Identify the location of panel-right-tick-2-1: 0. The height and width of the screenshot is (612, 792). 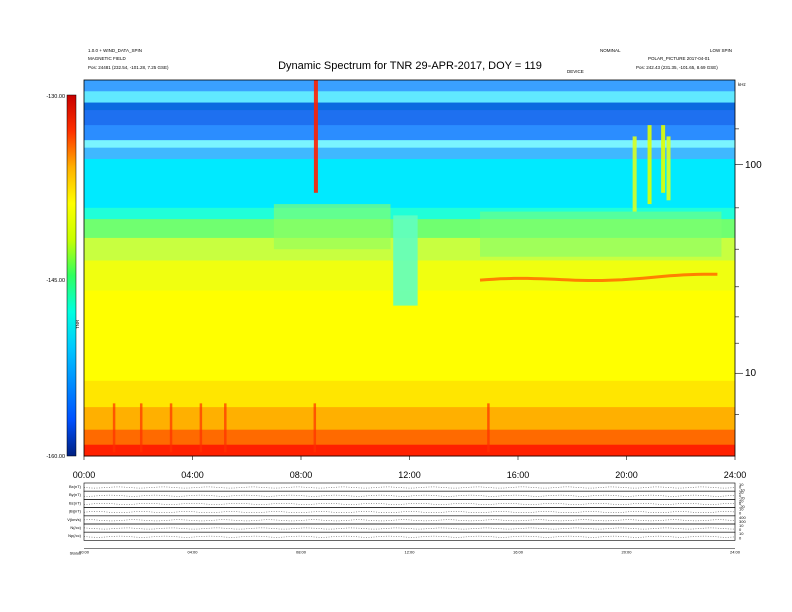
(740, 503).